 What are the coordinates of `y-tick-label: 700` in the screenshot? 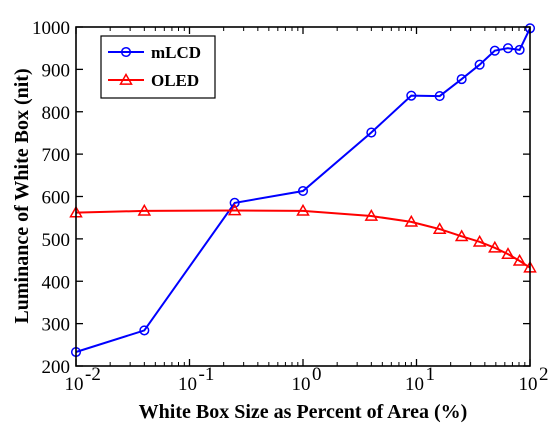 It's located at (56, 155).